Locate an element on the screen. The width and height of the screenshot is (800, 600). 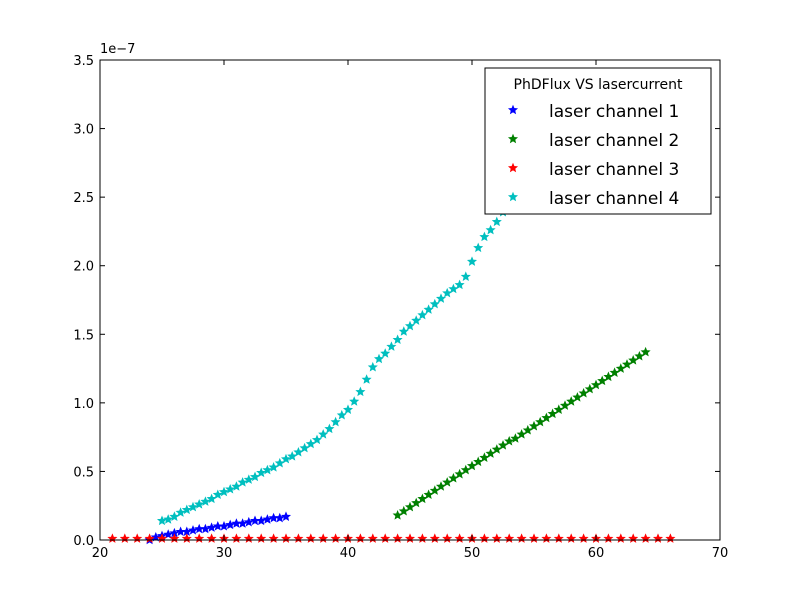
x-tick-label: 30 is located at coordinates (224, 553).